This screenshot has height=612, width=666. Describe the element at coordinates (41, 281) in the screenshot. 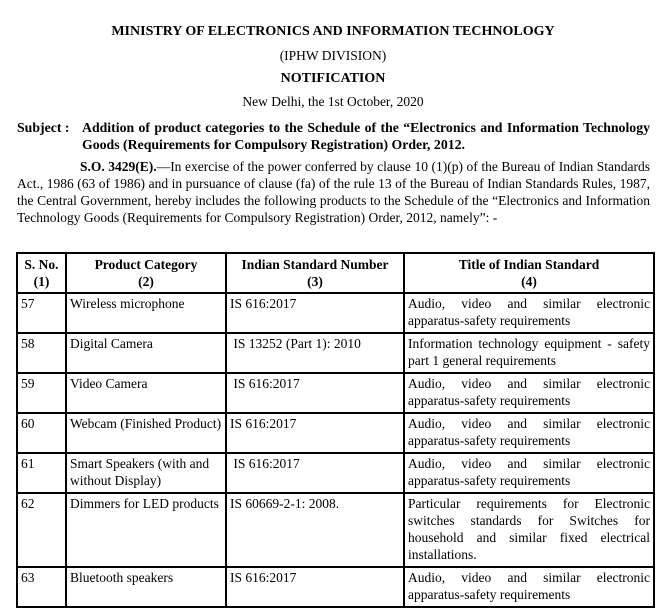

I see `column-number: (1)` at that location.